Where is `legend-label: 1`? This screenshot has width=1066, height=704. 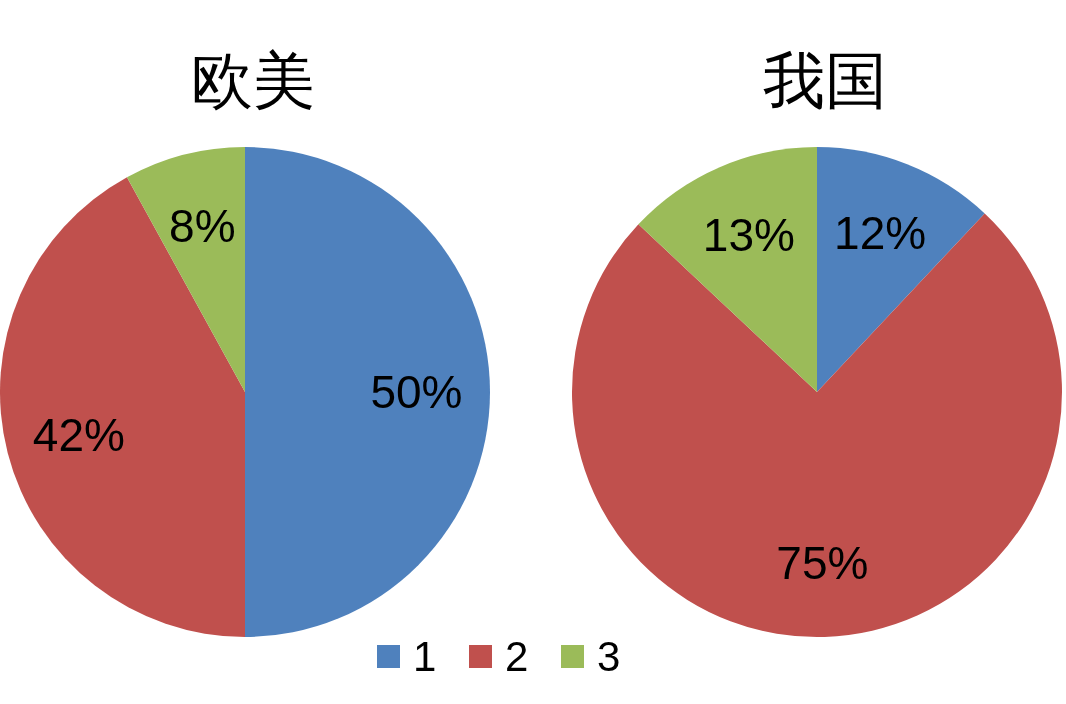 legend-label: 1 is located at coordinates (425, 656).